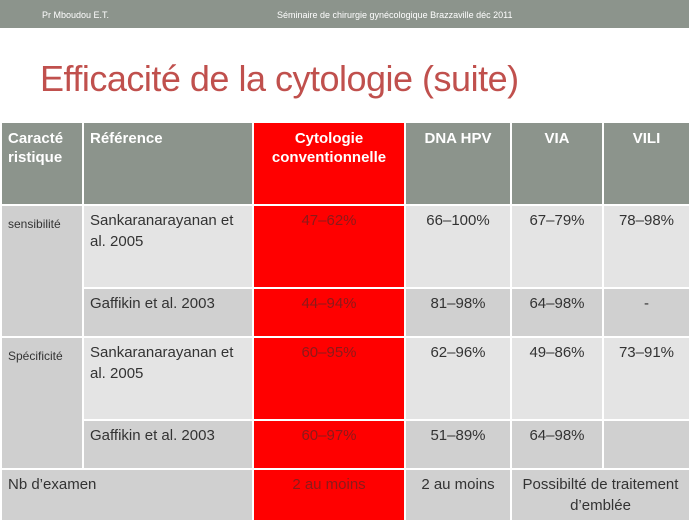 The image size is (689, 522). Describe the element at coordinates (645, 444) in the screenshot. I see `cell-vili` at that location.